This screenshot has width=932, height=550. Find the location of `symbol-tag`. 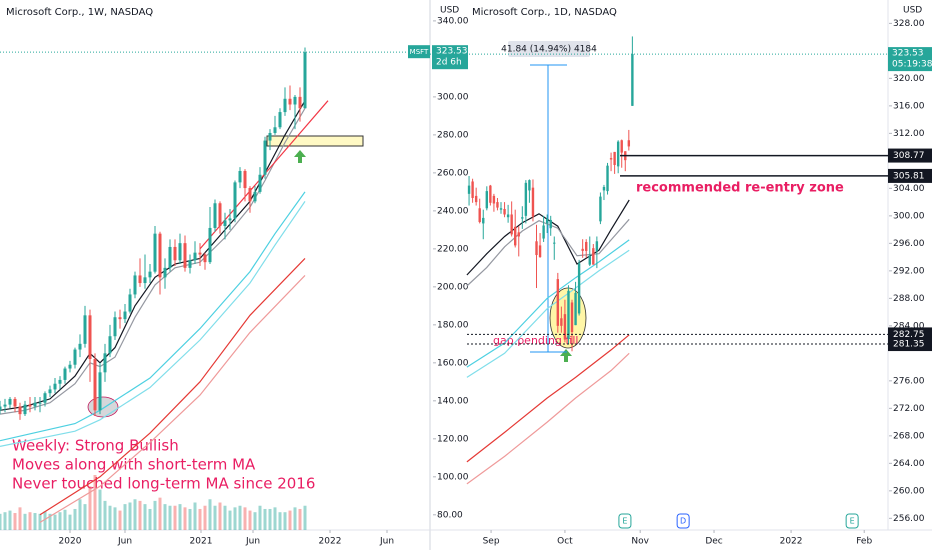

symbol-tag is located at coordinates (419, 52).